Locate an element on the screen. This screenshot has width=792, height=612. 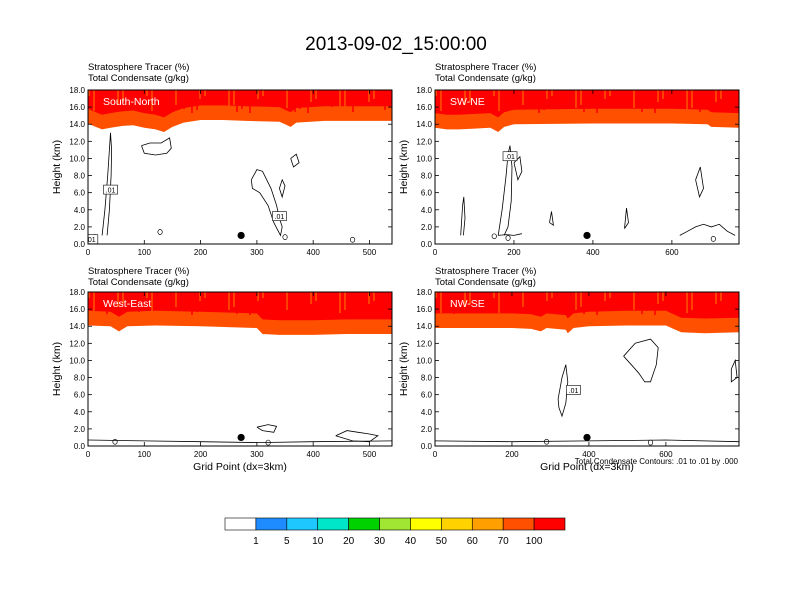
plot-inner: .01 is located at coordinates (587, 369).